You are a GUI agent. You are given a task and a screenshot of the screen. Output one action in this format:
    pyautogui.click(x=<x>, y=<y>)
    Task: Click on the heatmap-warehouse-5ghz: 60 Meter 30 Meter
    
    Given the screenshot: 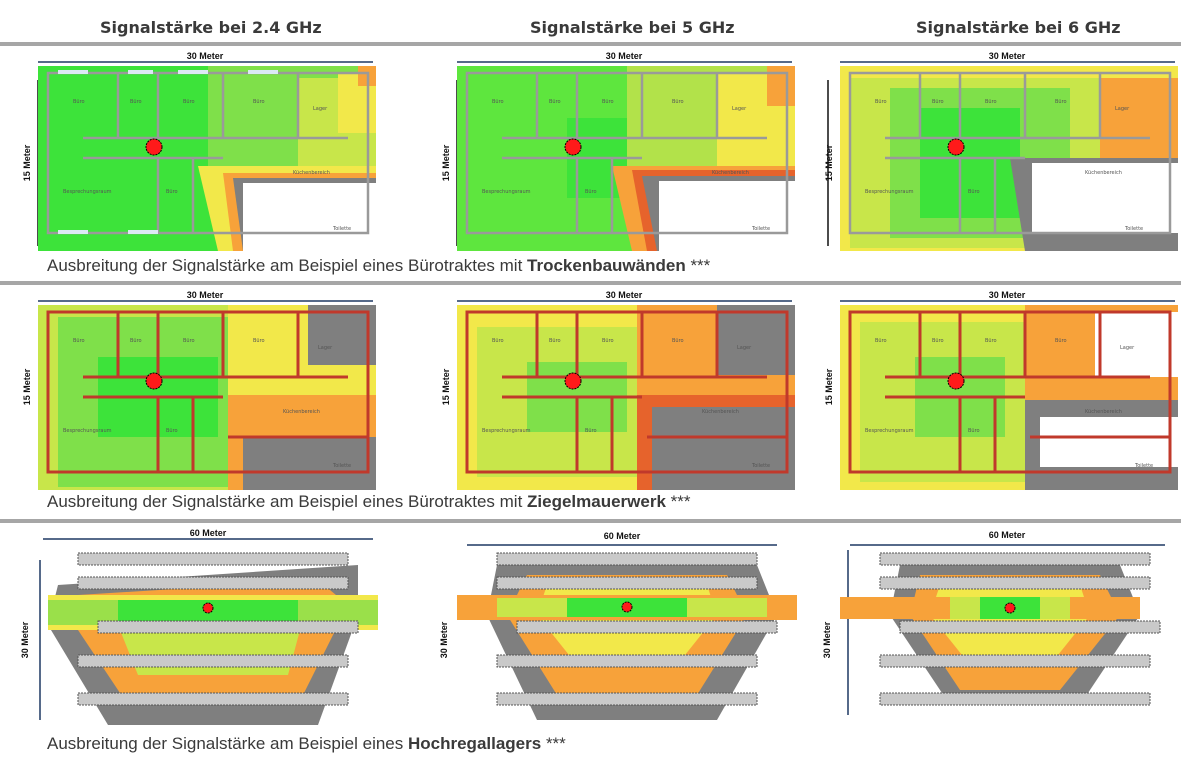 What is the action you would take?
    pyautogui.click(x=618, y=625)
    